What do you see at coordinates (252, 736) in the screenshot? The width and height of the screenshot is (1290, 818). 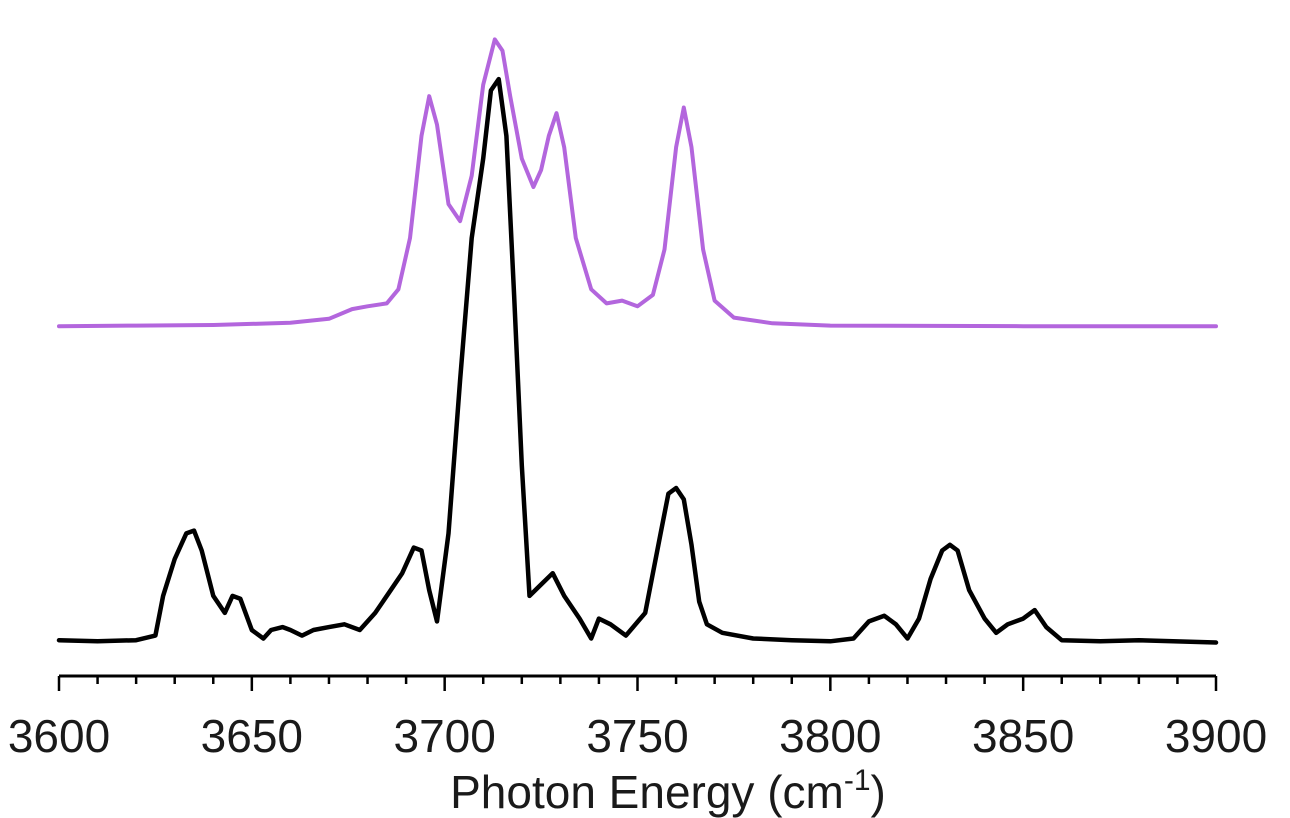 I see `x-tick-label: 3650` at bounding box center [252, 736].